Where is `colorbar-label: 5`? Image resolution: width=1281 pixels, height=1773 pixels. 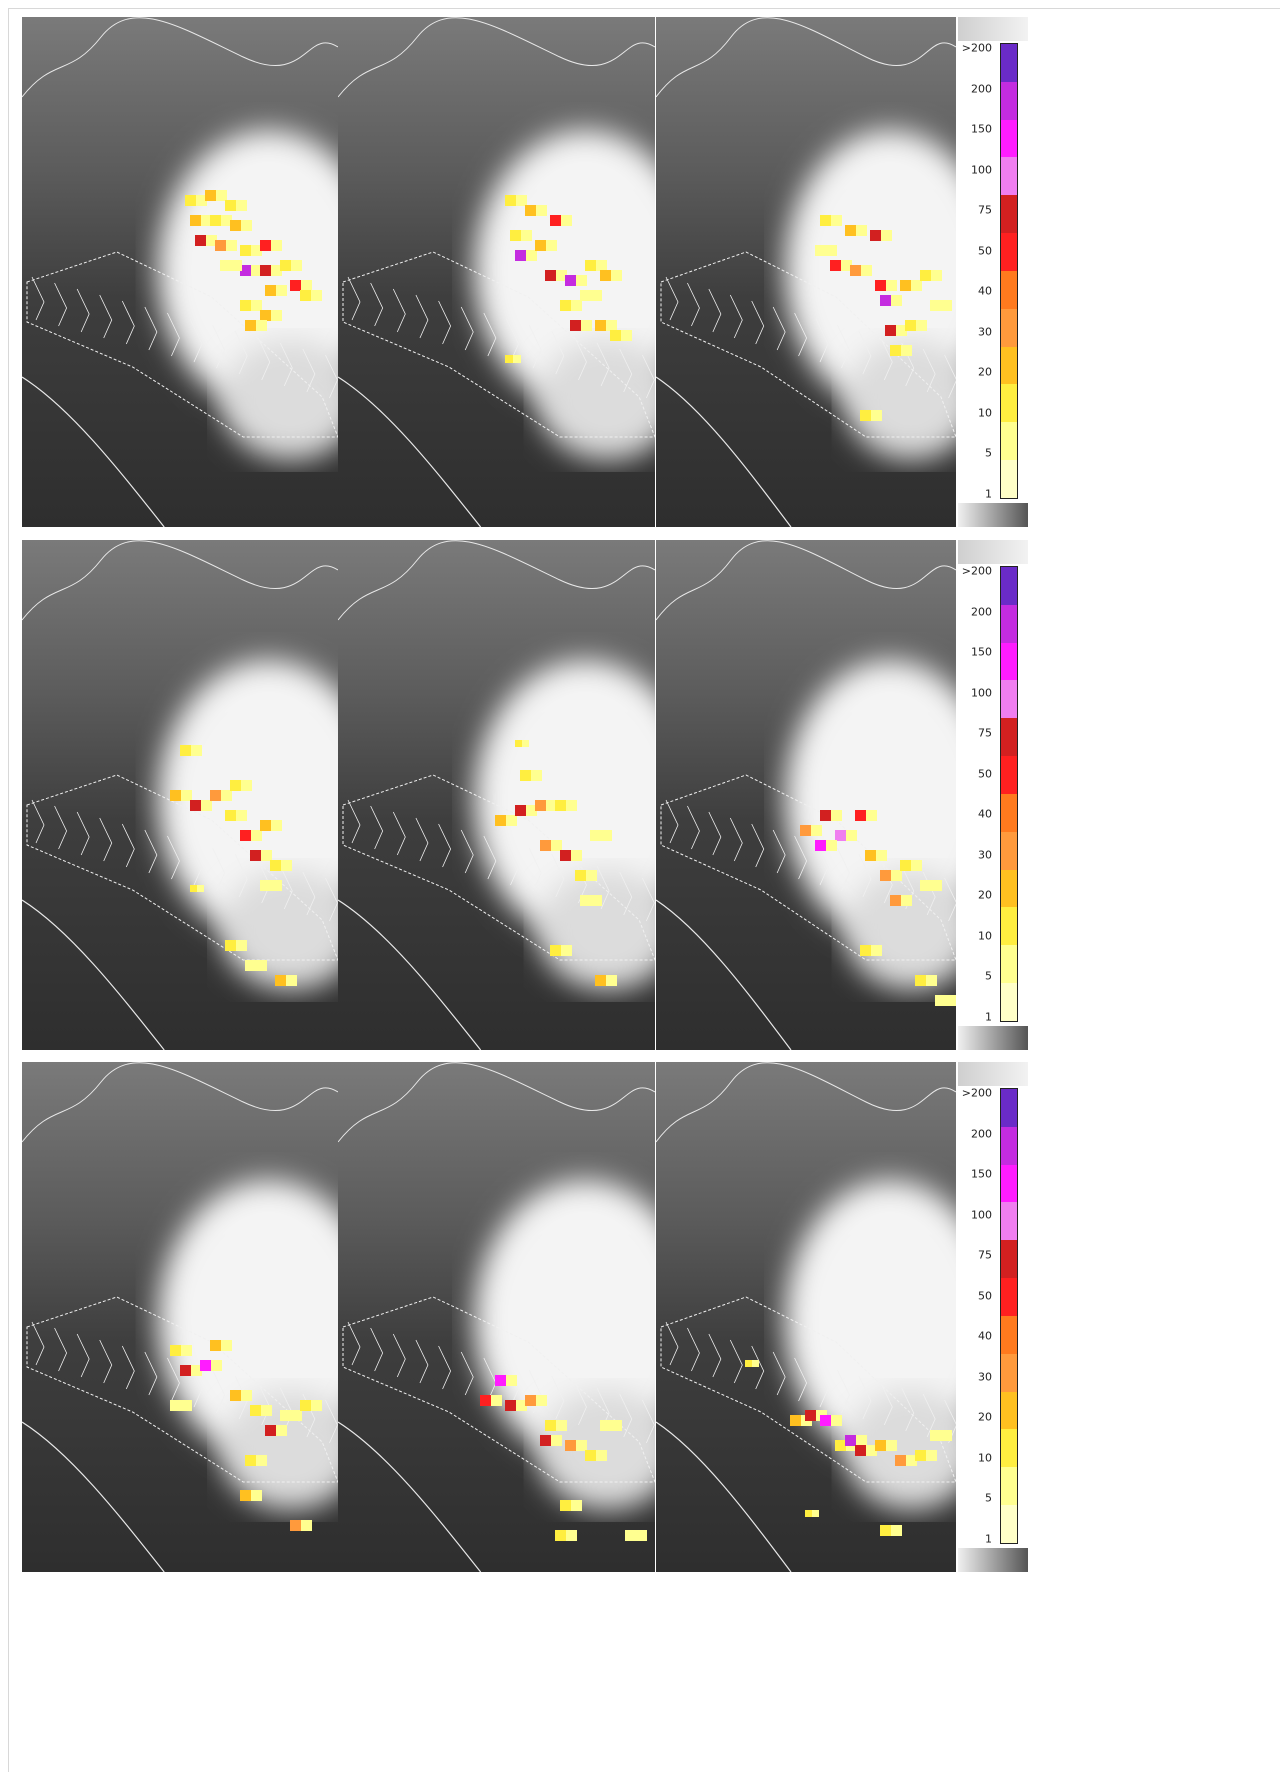 colorbar-label: 5 is located at coordinates (988, 976).